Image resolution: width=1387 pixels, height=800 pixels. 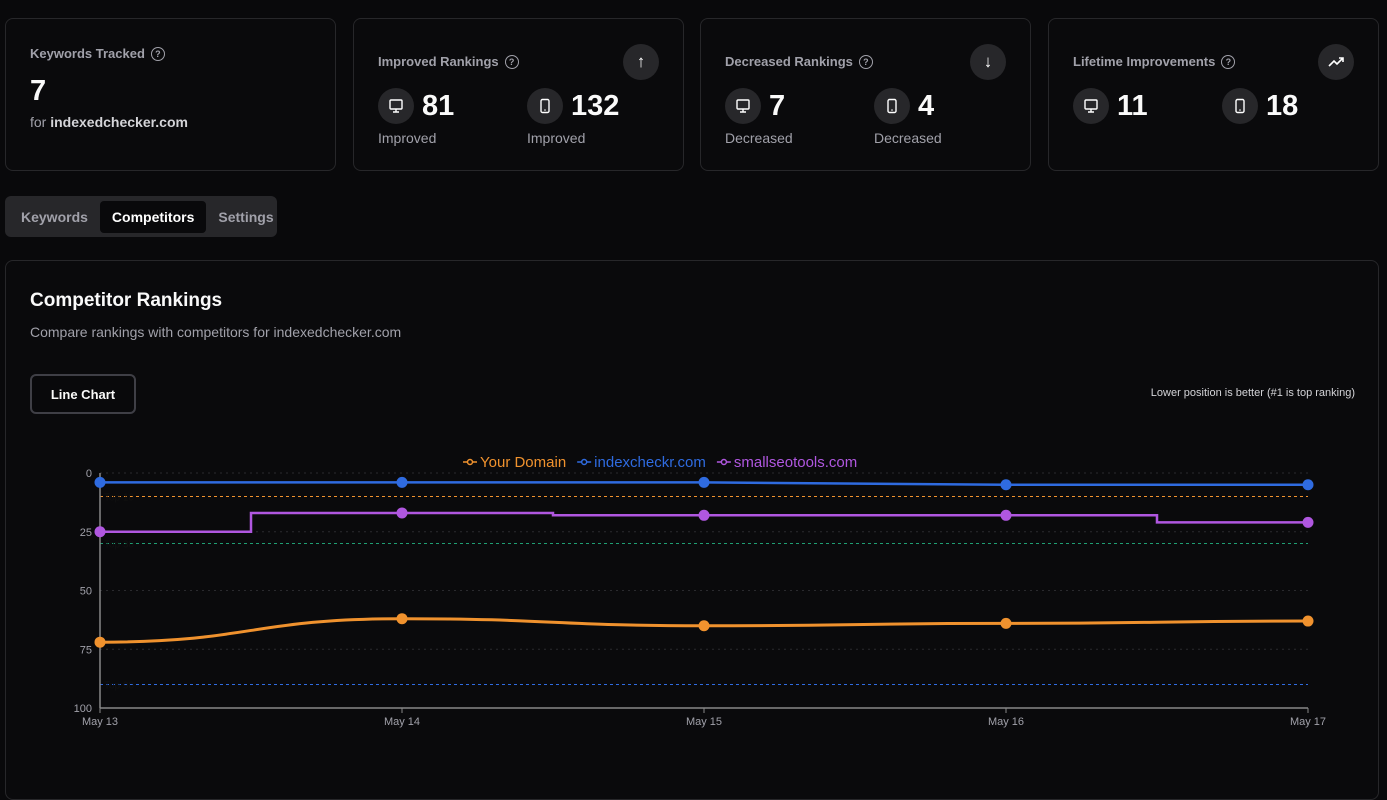 I want to click on mobile-lifetime: 18, so click(x=1282, y=105).